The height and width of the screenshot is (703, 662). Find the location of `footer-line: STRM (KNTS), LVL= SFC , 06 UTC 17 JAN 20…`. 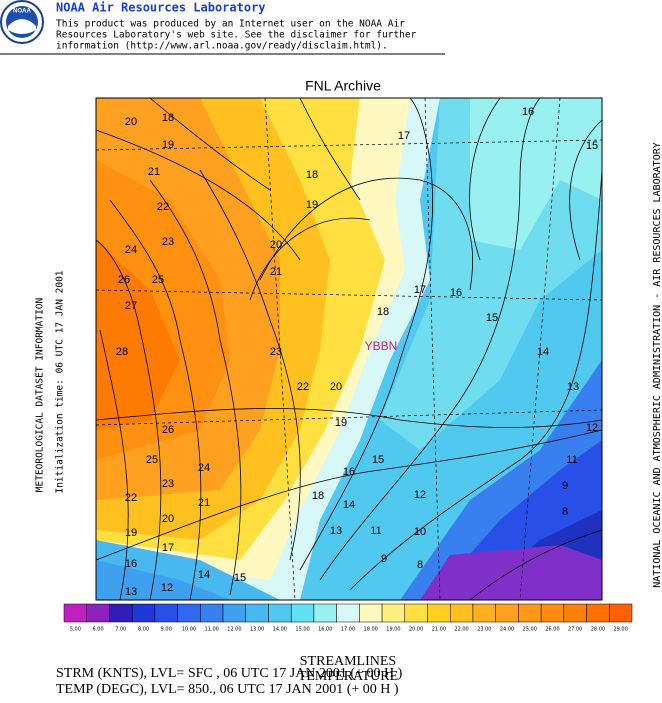

footer-line: STRM (KNTS), LVL= SFC , 06 UTC 17 JAN 20… is located at coordinates (229, 673).